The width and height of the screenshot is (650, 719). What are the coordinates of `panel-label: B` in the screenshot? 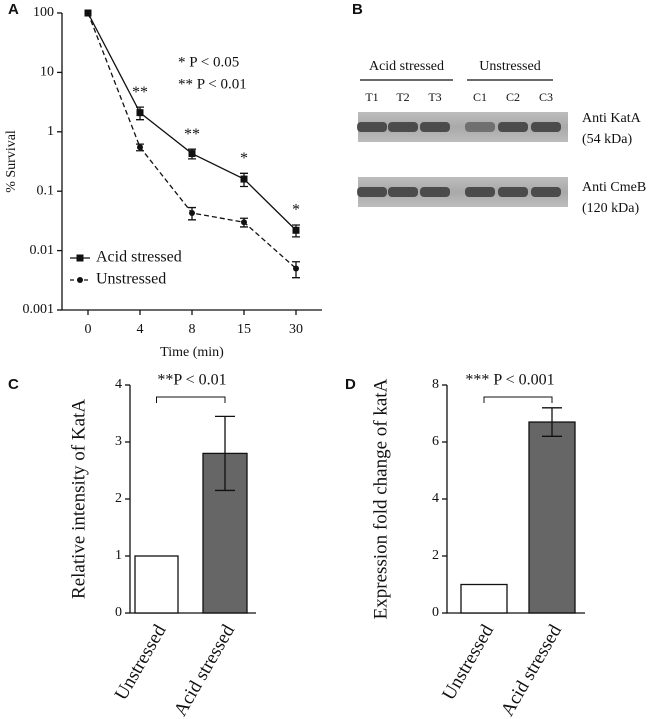 It's located at (357, 9).